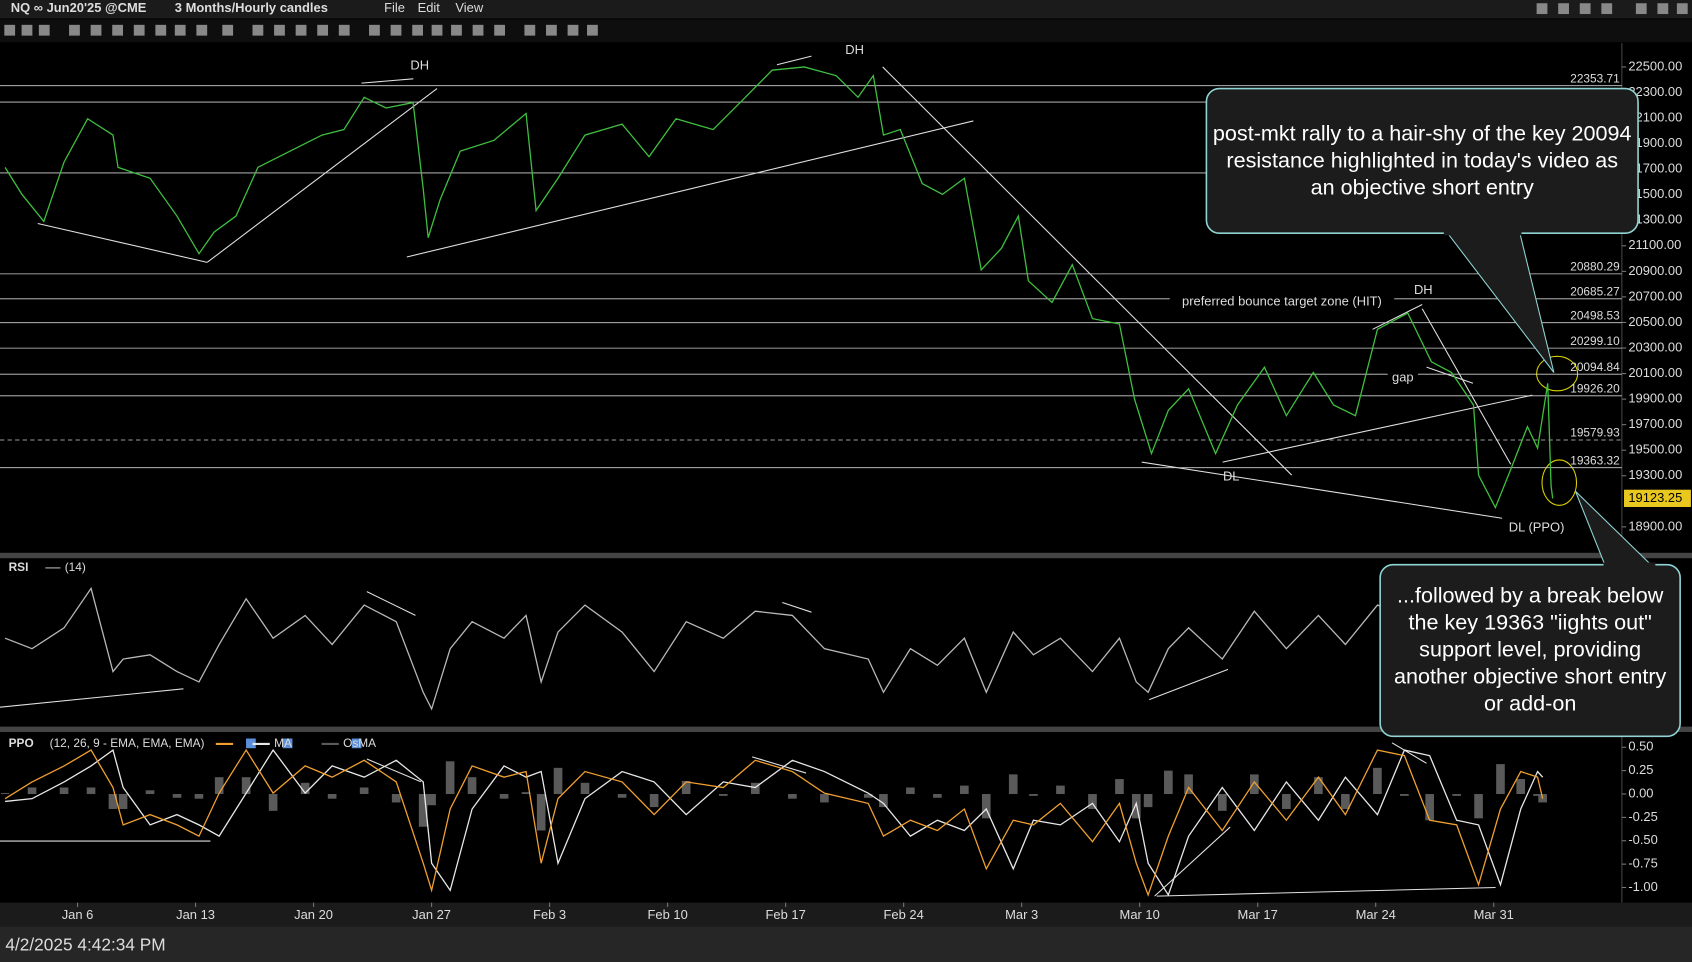  What do you see at coordinates (21, 743) in the screenshot?
I see `panel-title: PPO` at bounding box center [21, 743].